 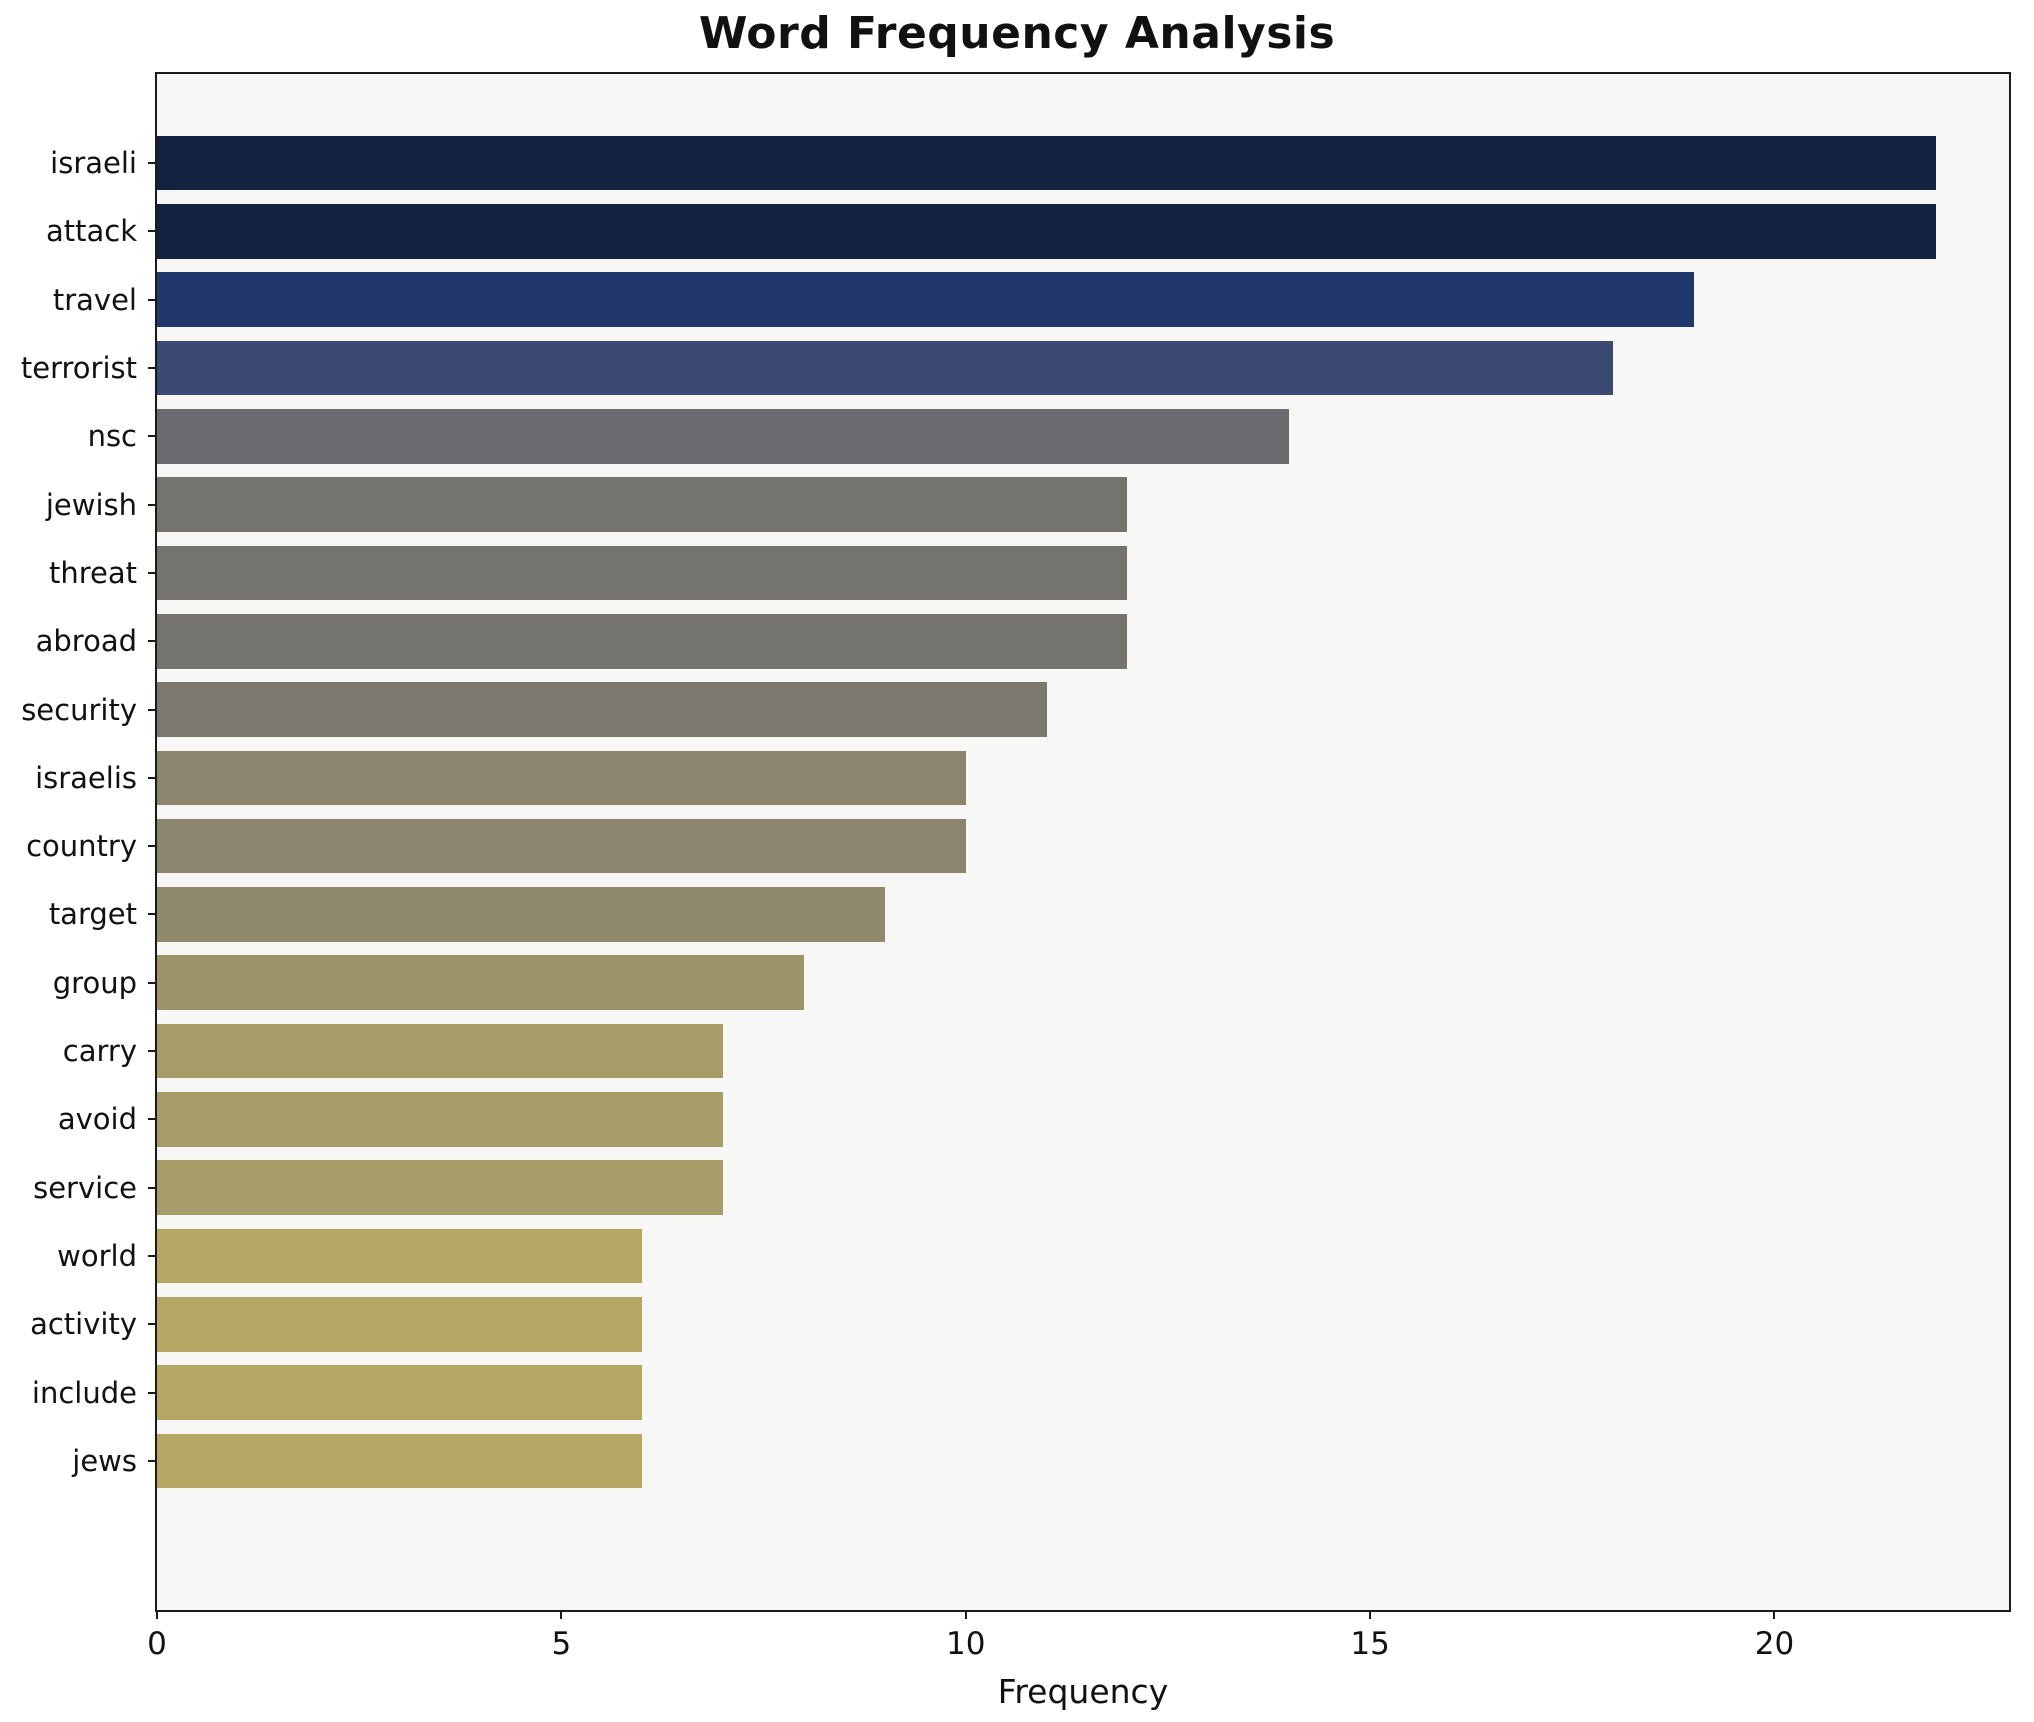 What do you see at coordinates (85, 1187) in the screenshot?
I see `y-tick-label-service: service` at bounding box center [85, 1187].